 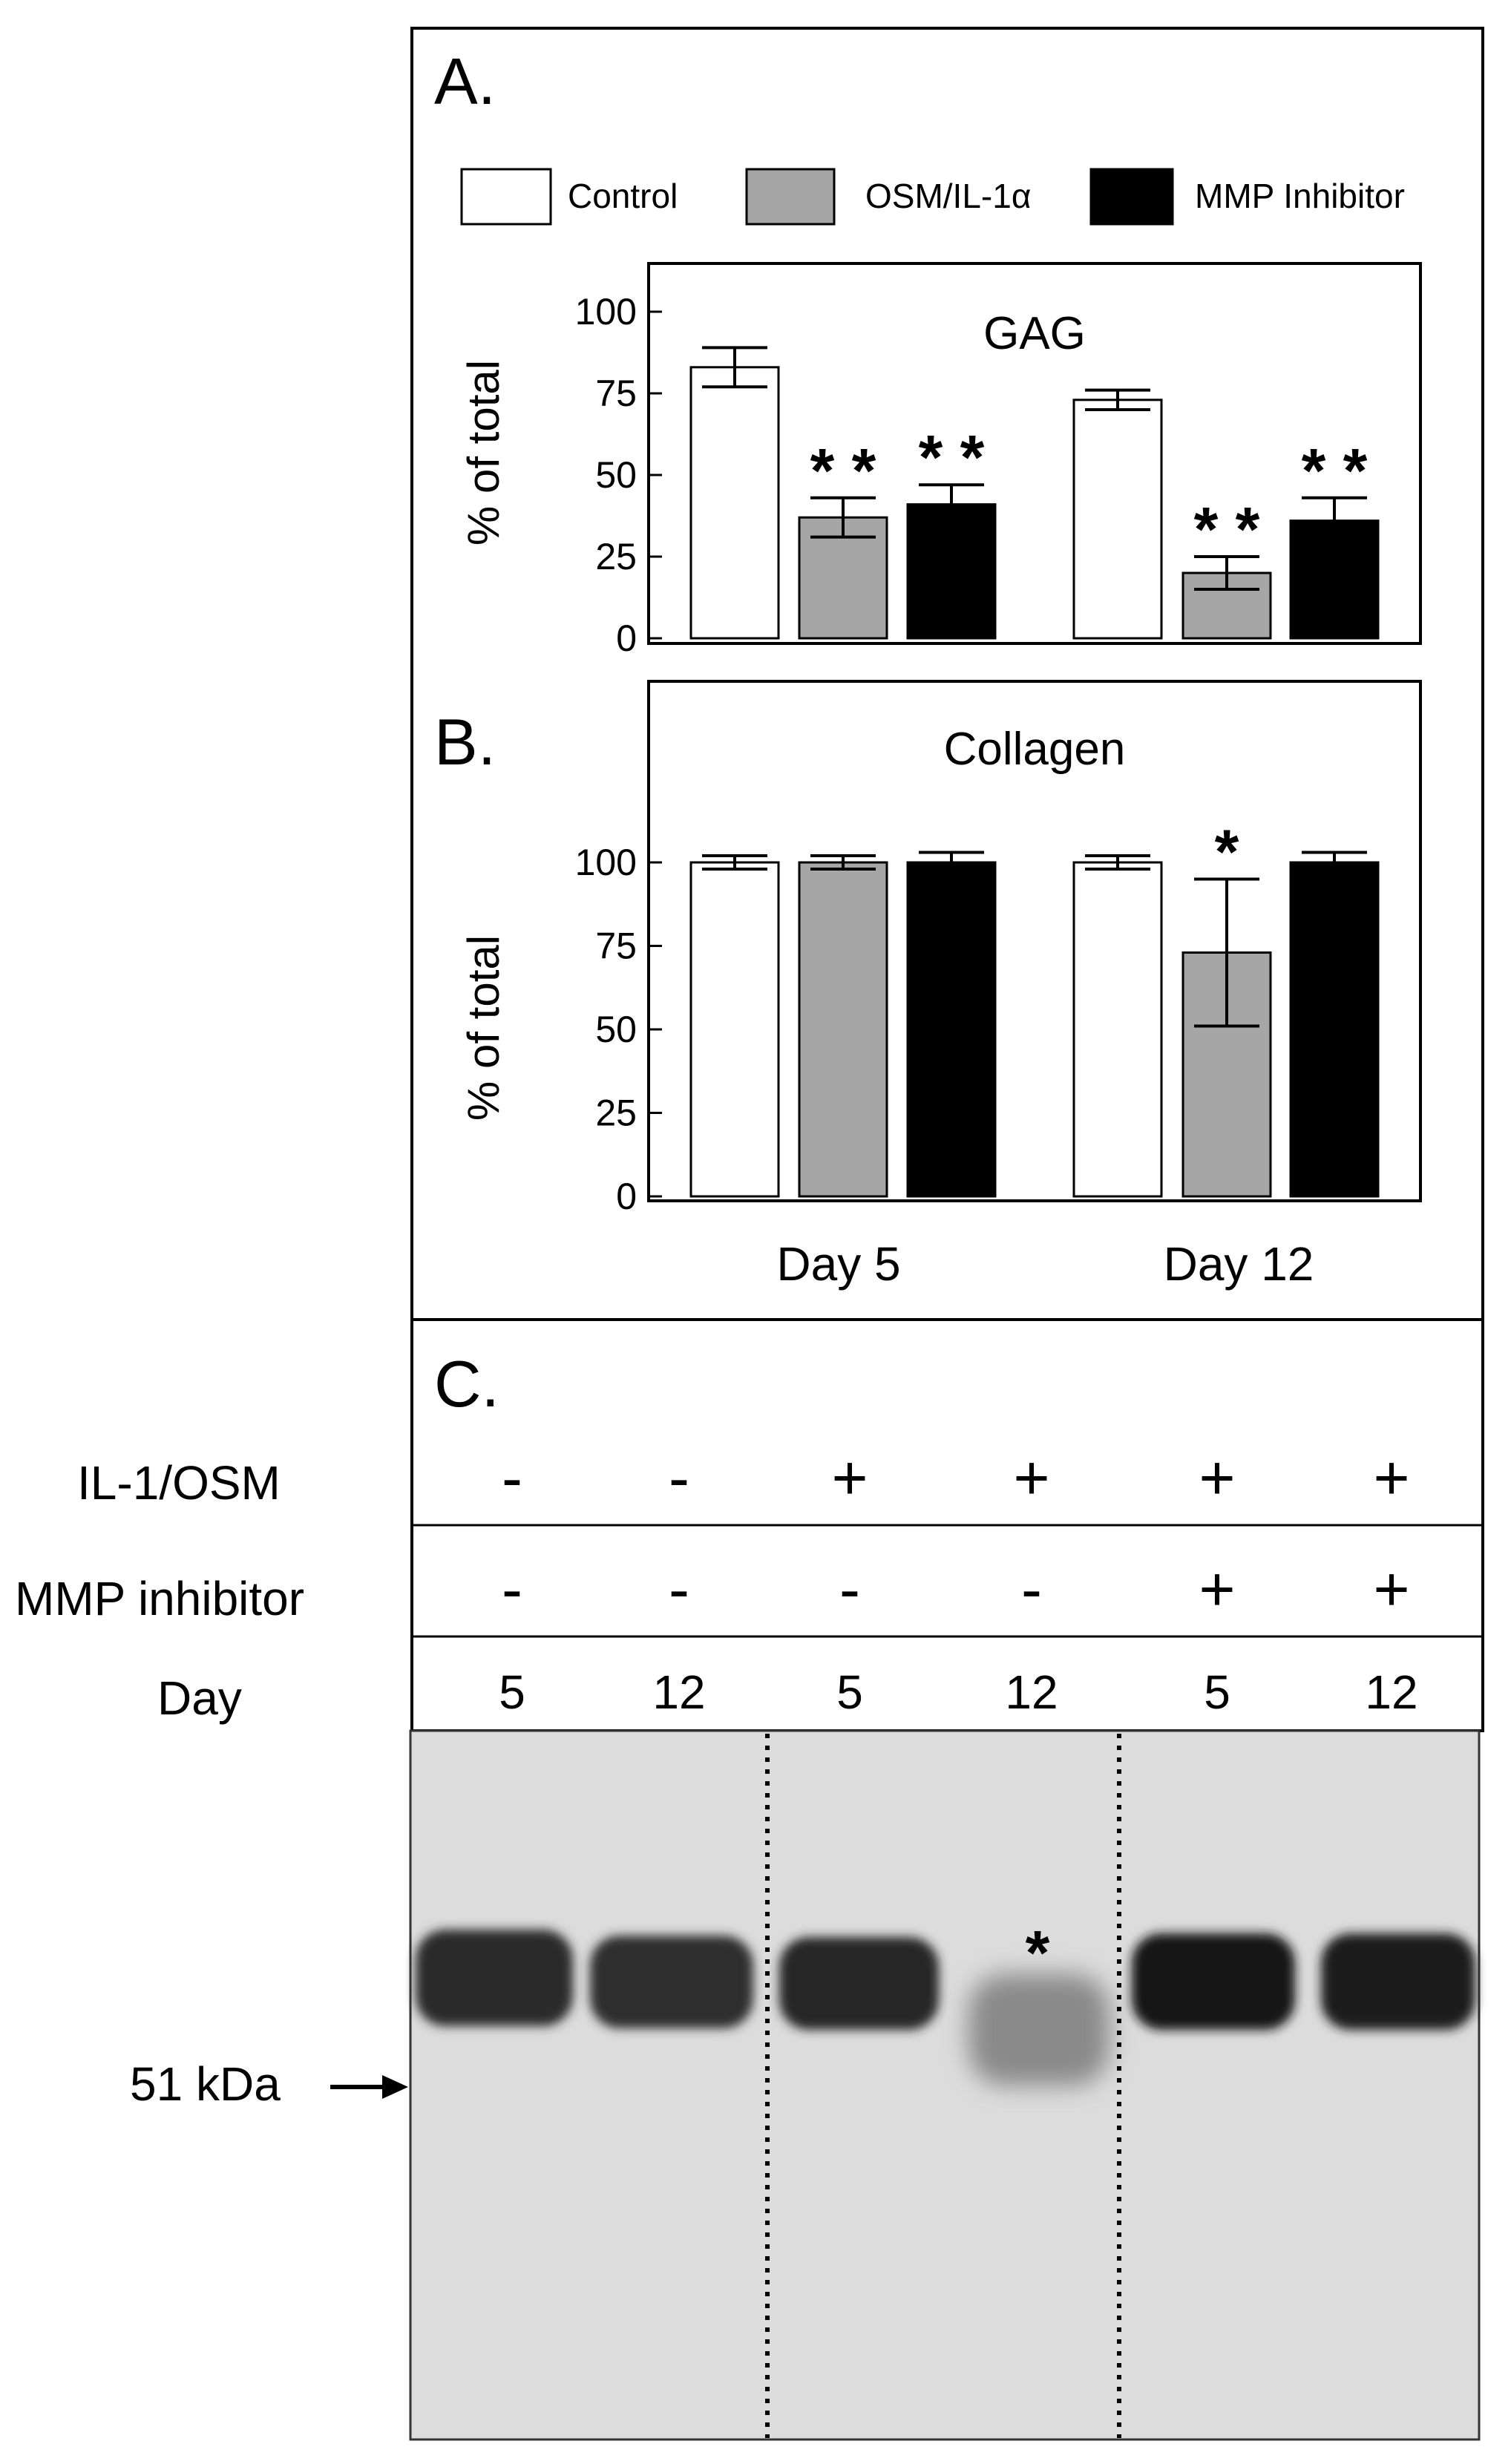 What do you see at coordinates (369, 2087) in the screenshot?
I see `marker-arrow-icon` at bounding box center [369, 2087].